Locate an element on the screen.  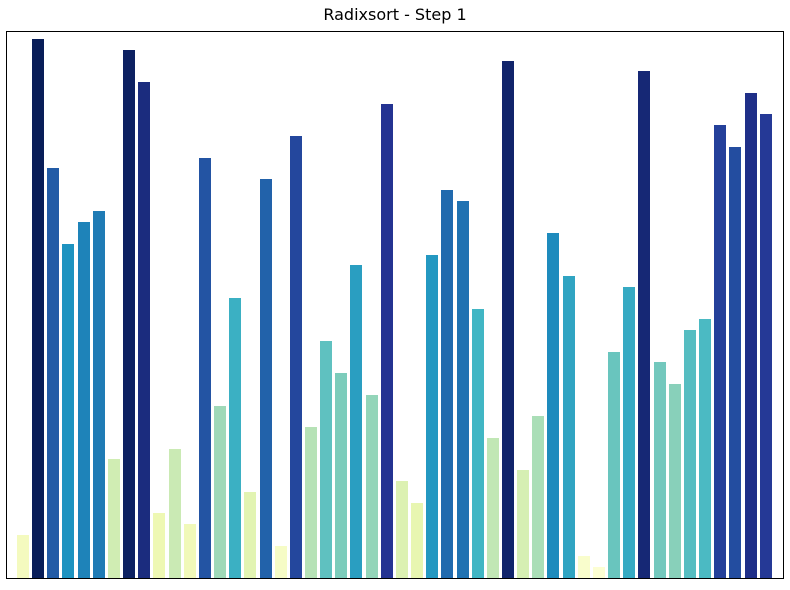
chart-title: Radixsort - Step 1 is located at coordinates (395, 14).